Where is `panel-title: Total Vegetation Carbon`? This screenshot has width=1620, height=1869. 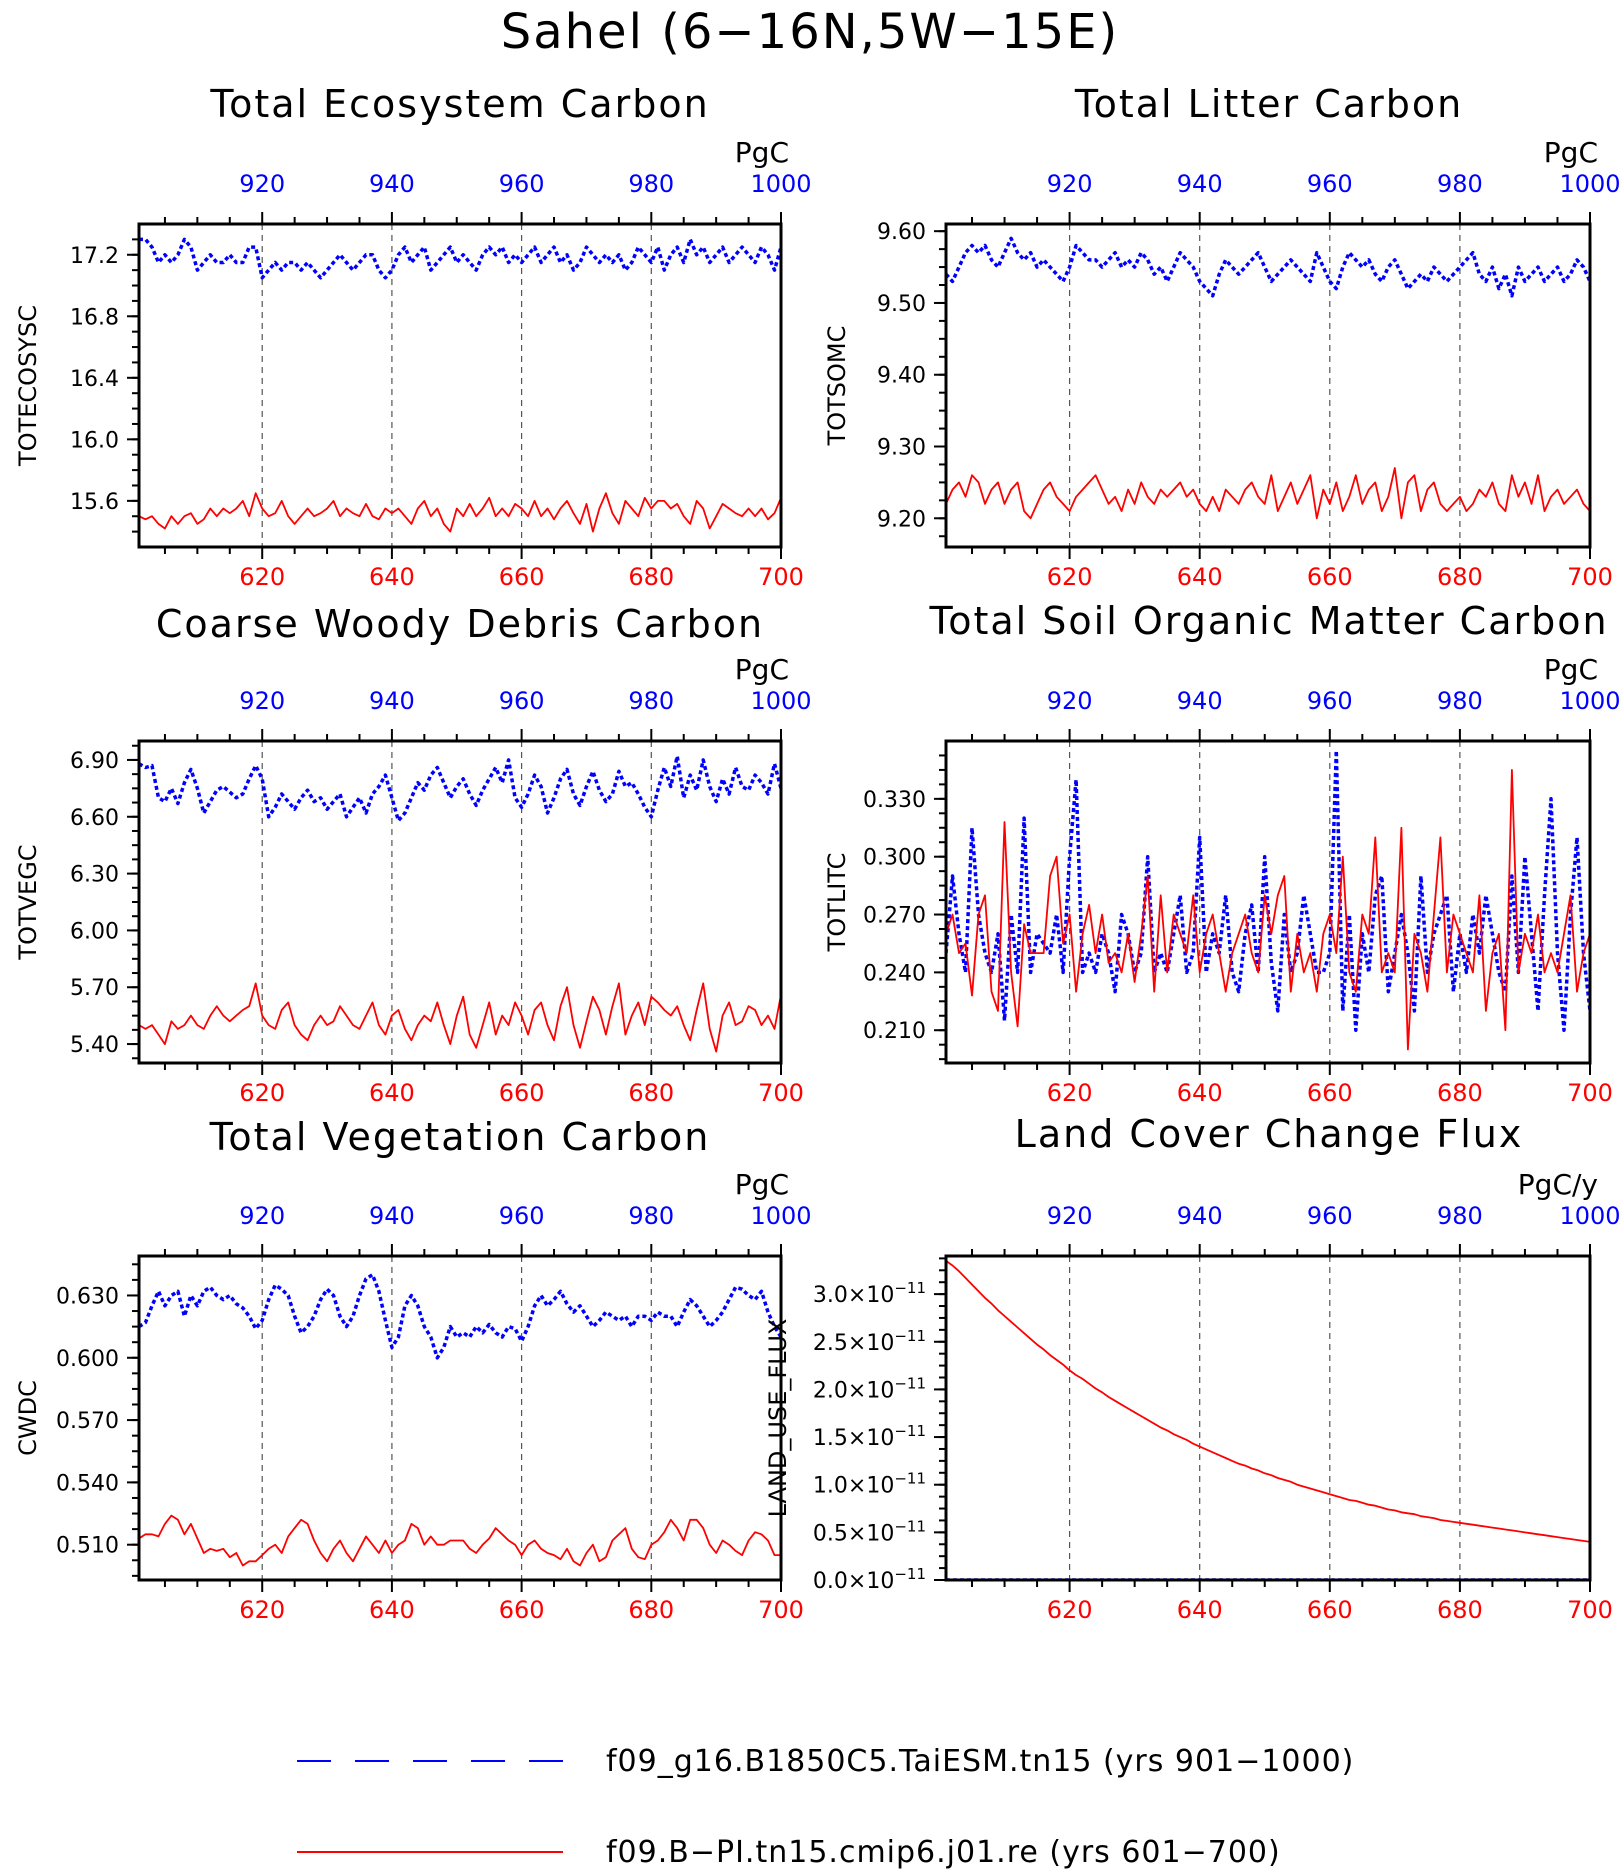 panel-title: Total Vegetation Carbon is located at coordinates (460, 1137).